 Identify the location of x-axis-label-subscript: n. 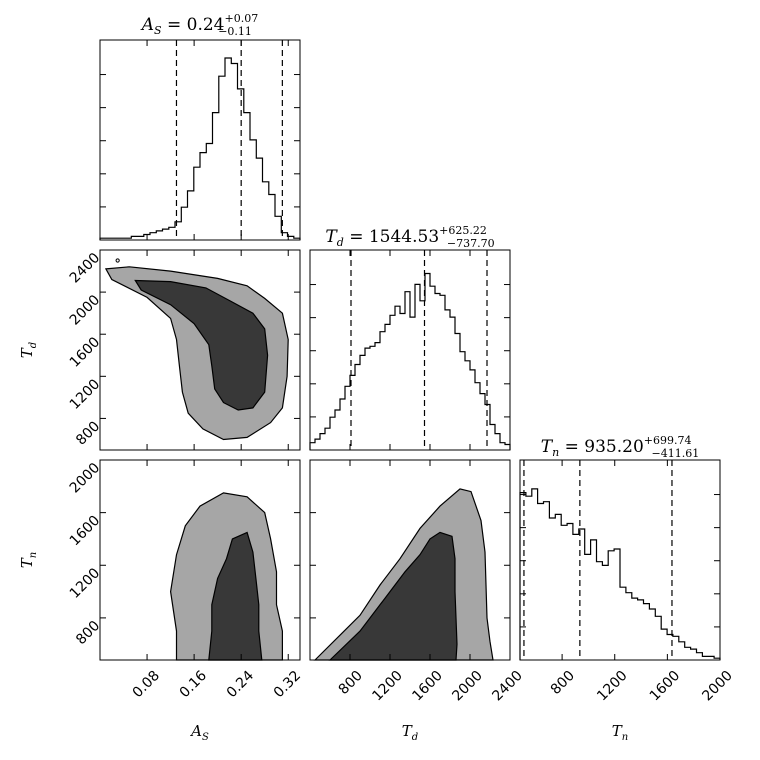
(625, 737).